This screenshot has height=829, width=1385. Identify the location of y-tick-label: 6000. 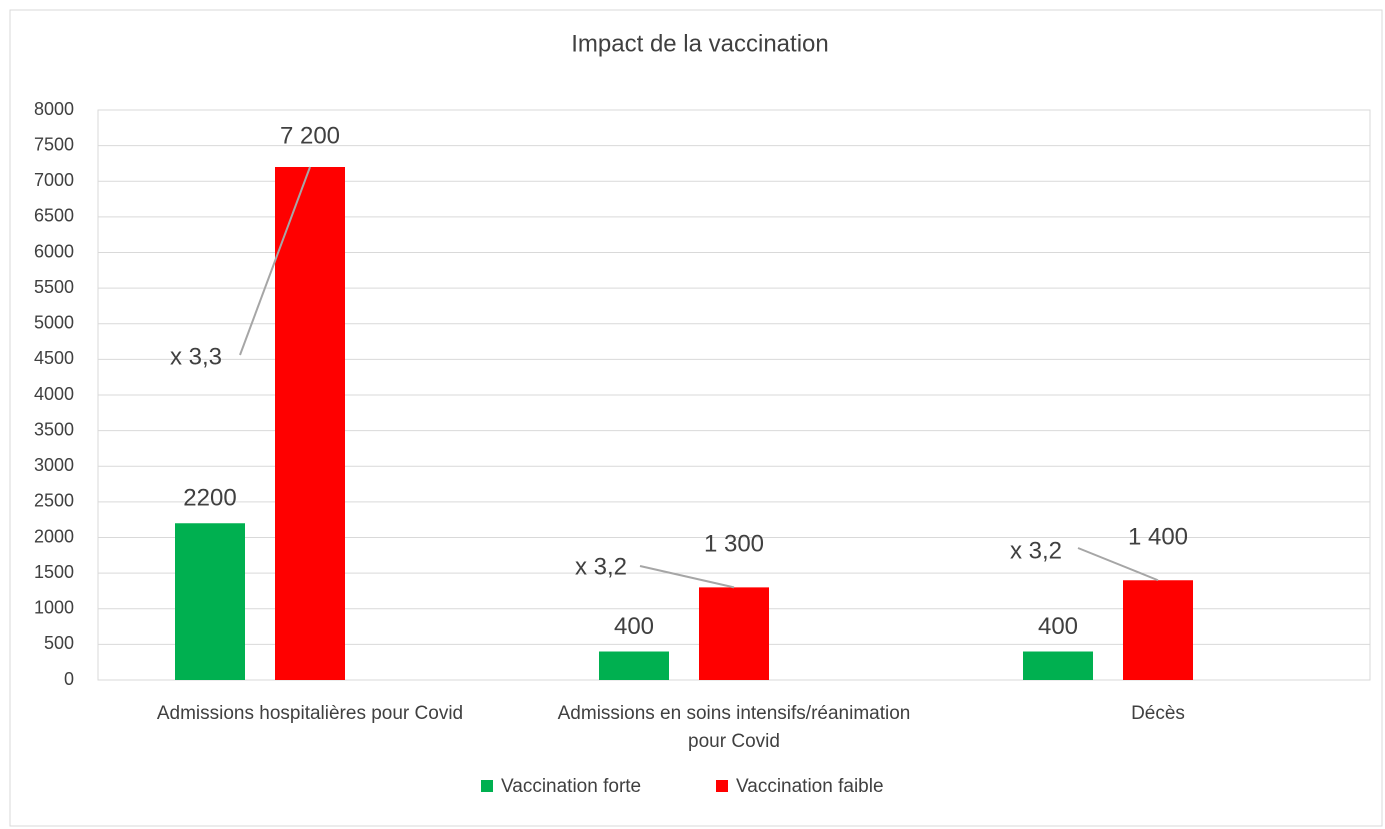
(54, 251).